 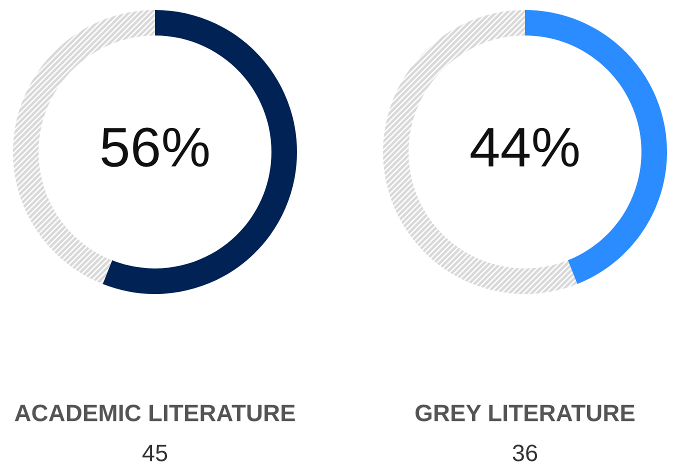 I want to click on text: GREY LITERATURE, so click(x=525, y=413).